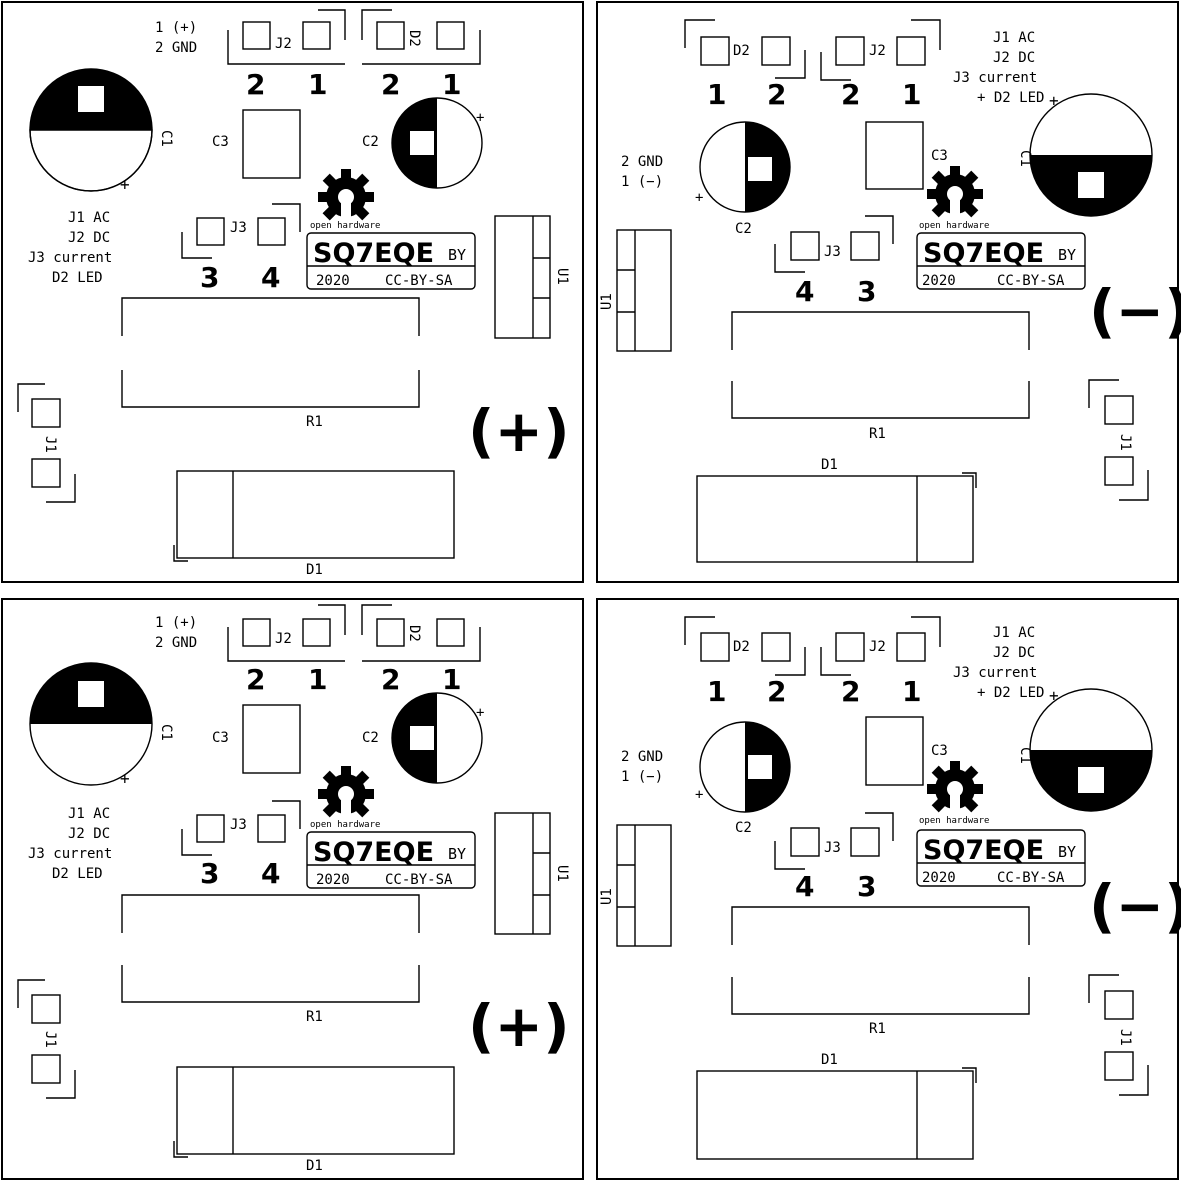 Image resolution: width=1181 pixels, height=1181 pixels. What do you see at coordinates (70, 854) in the screenshot?
I see `legend-line: J3 current` at bounding box center [70, 854].